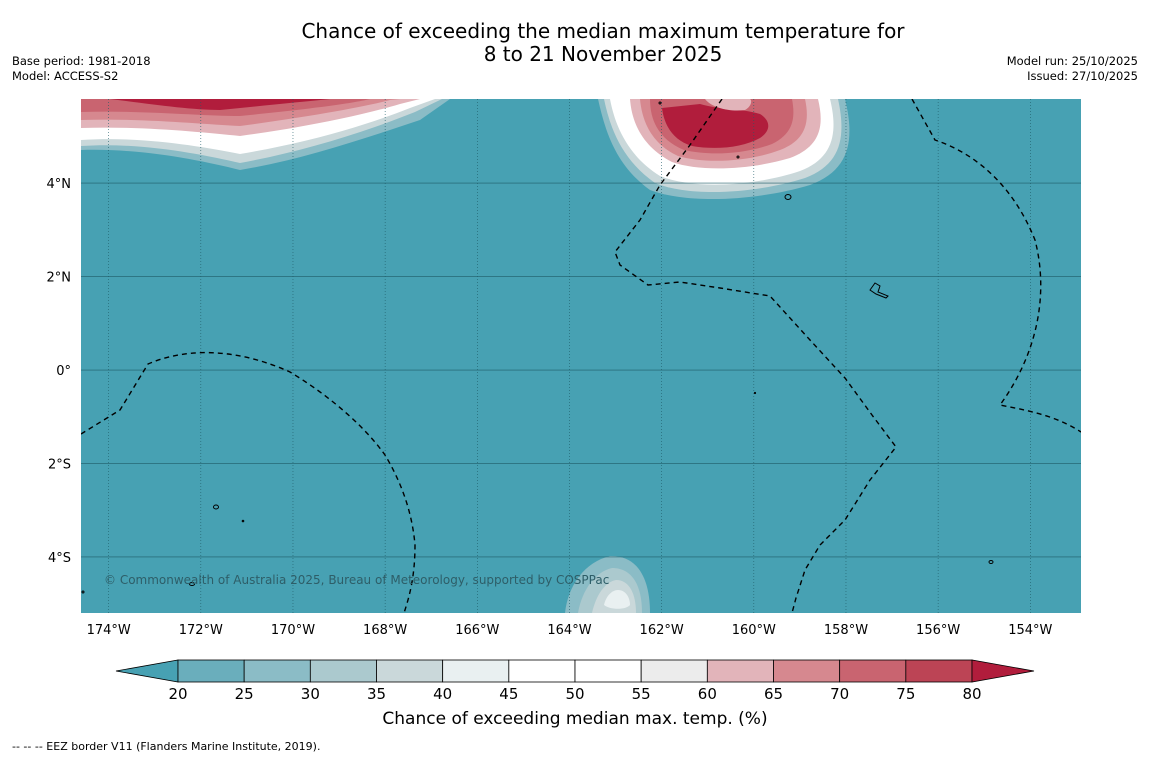 Image resolution: width=1150 pixels, height=758 pixels. What do you see at coordinates (65, 76) in the screenshot?
I see `model-name: Model: ACCESS-S2` at bounding box center [65, 76].